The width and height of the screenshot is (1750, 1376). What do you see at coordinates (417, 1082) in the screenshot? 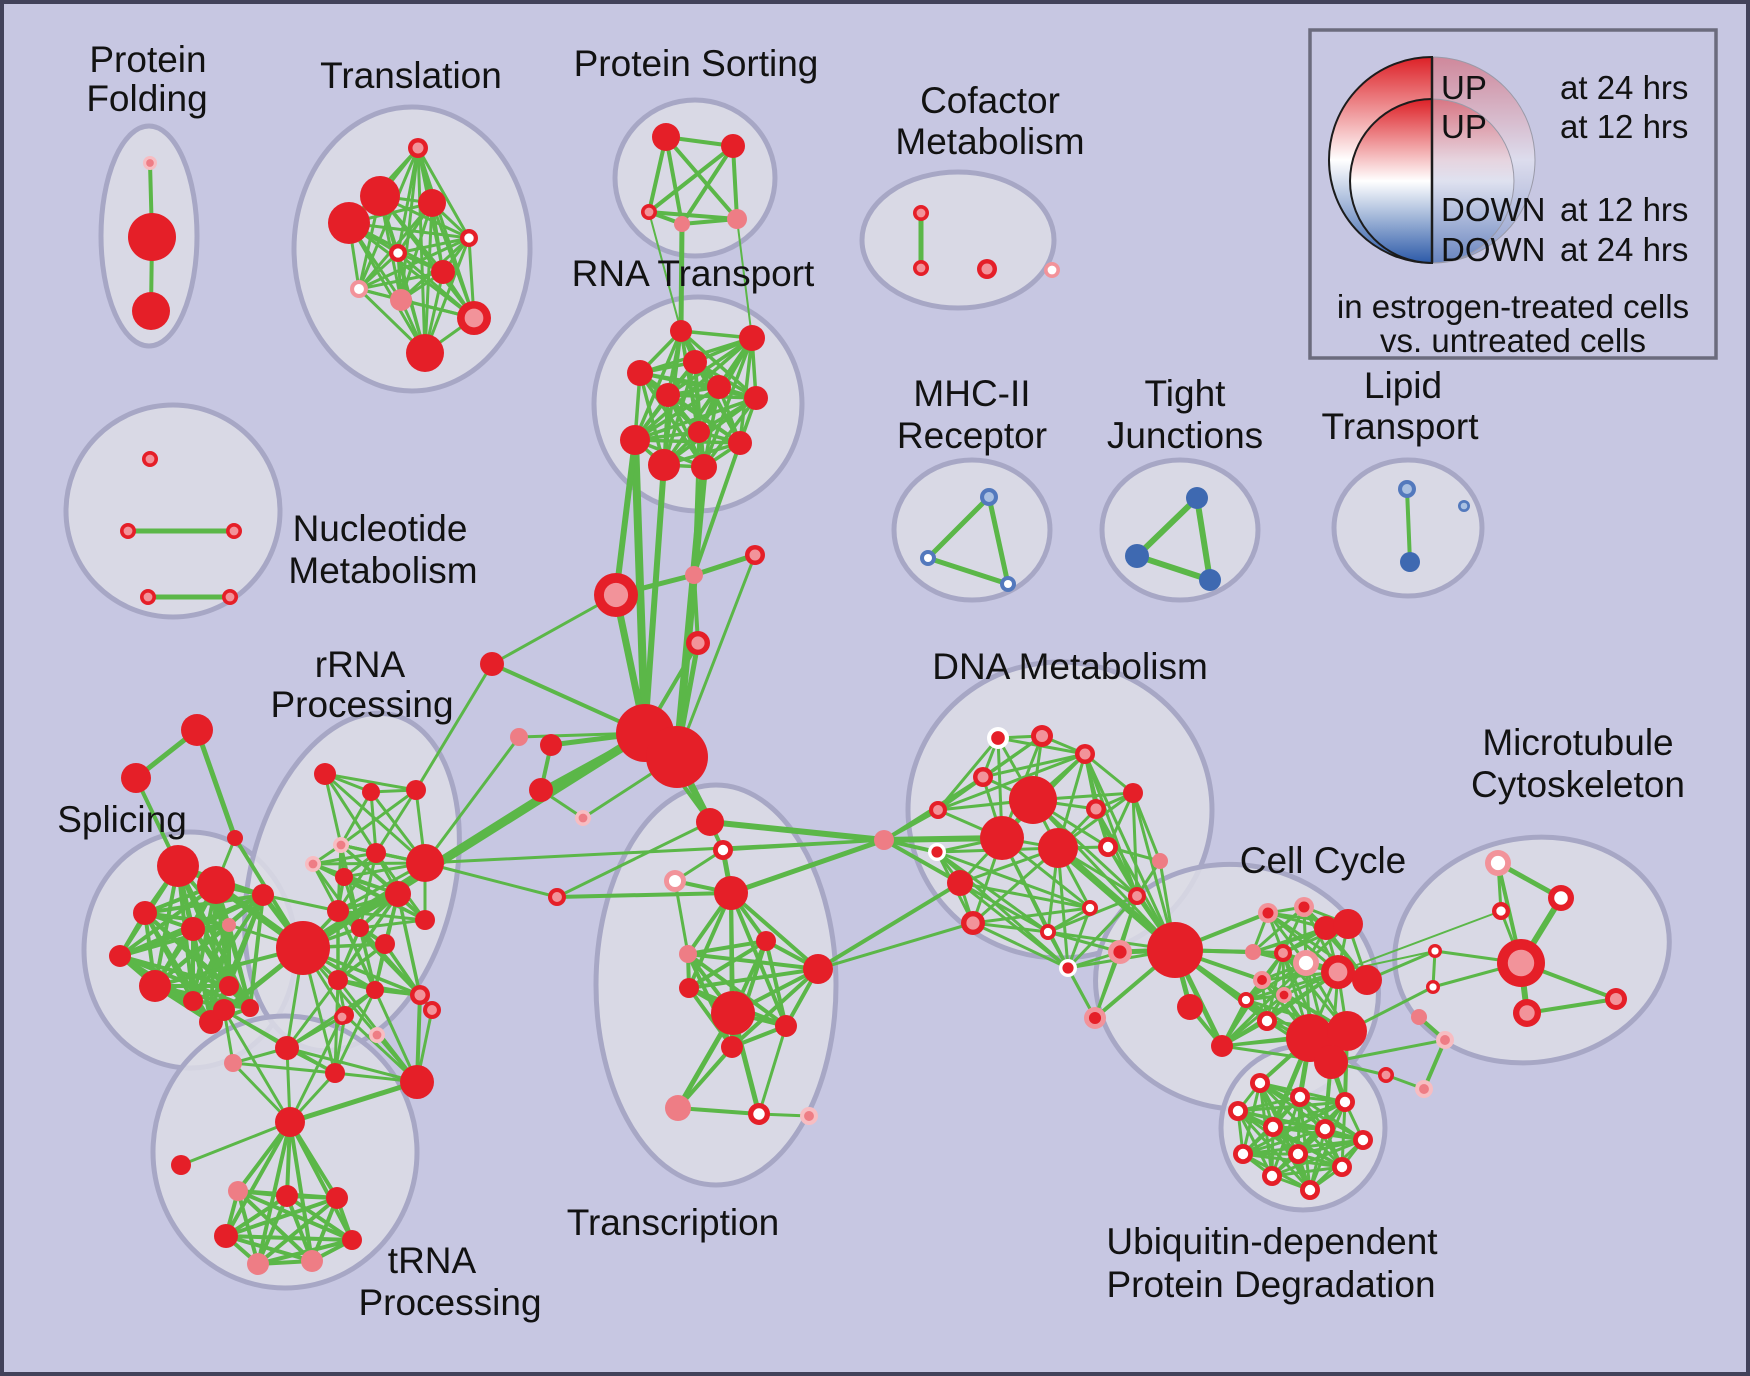
I see `node-rrH` at bounding box center [417, 1082].